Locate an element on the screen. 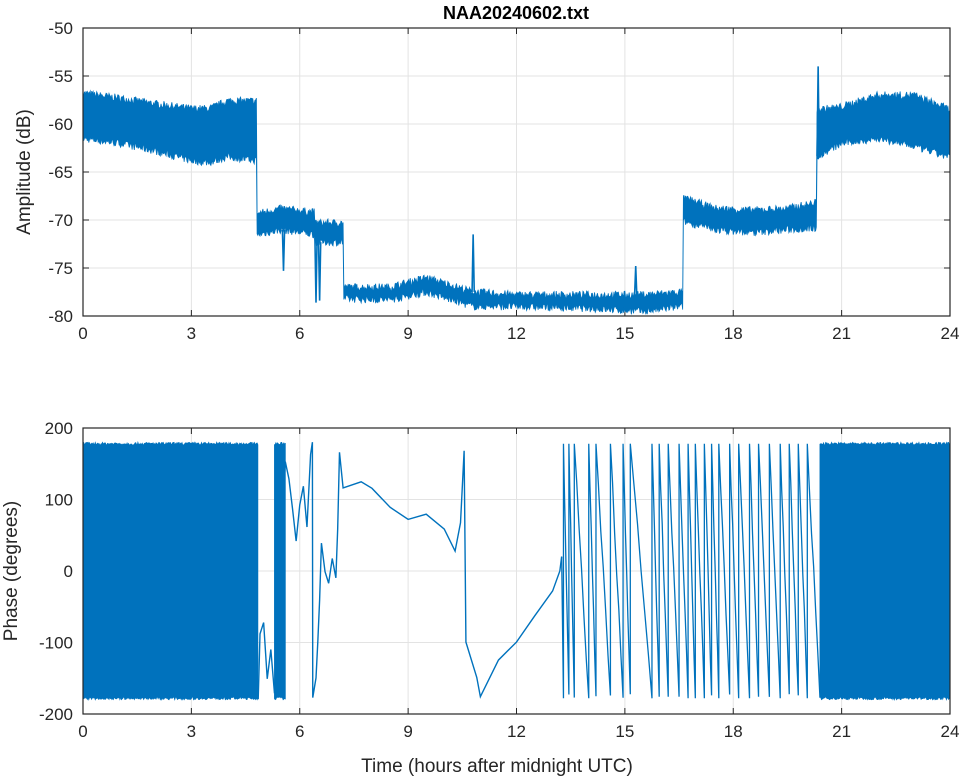 The image size is (964, 778). y-tick-label: -75 is located at coordinates (60, 268).